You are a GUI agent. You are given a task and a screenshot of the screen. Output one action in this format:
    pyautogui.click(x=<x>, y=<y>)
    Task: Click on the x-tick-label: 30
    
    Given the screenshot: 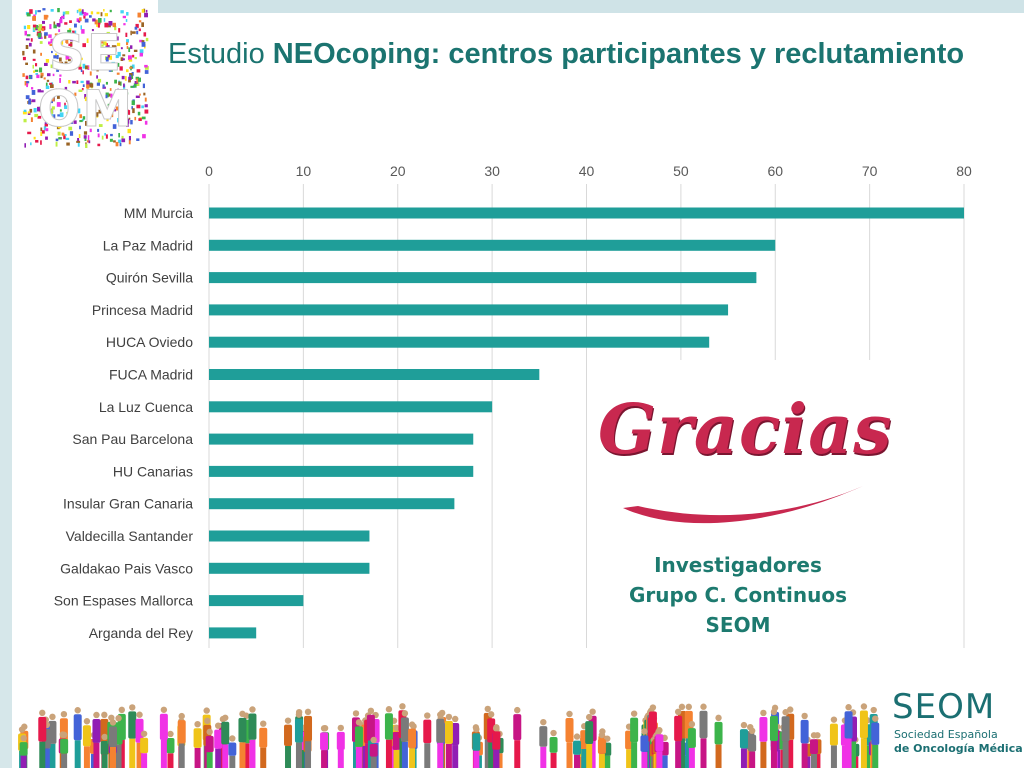 What is the action you would take?
    pyautogui.click(x=492, y=171)
    